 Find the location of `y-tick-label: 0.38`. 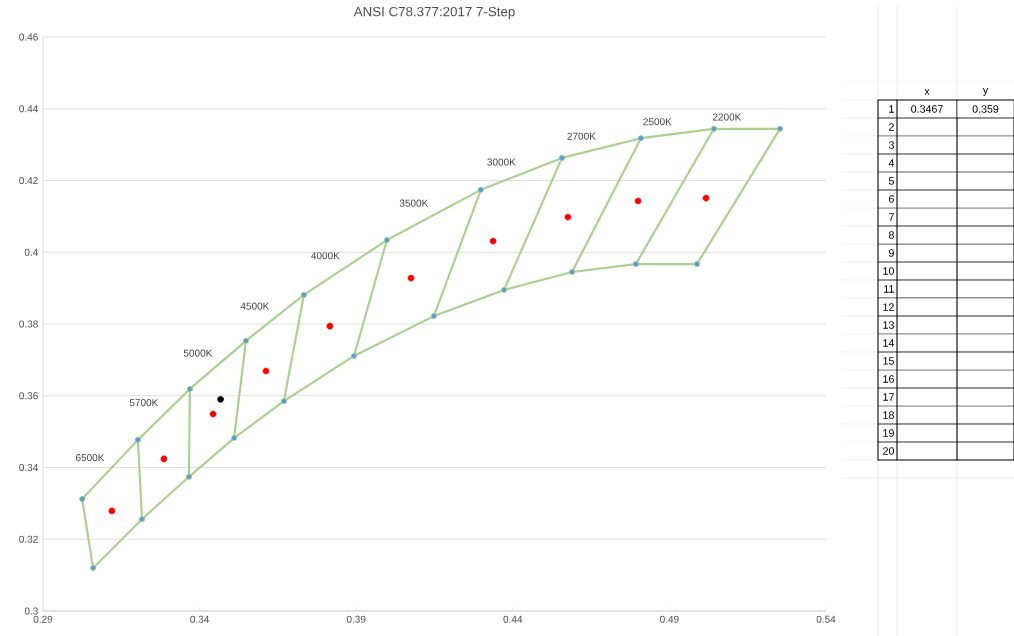

y-tick-label: 0.38 is located at coordinates (28, 324).